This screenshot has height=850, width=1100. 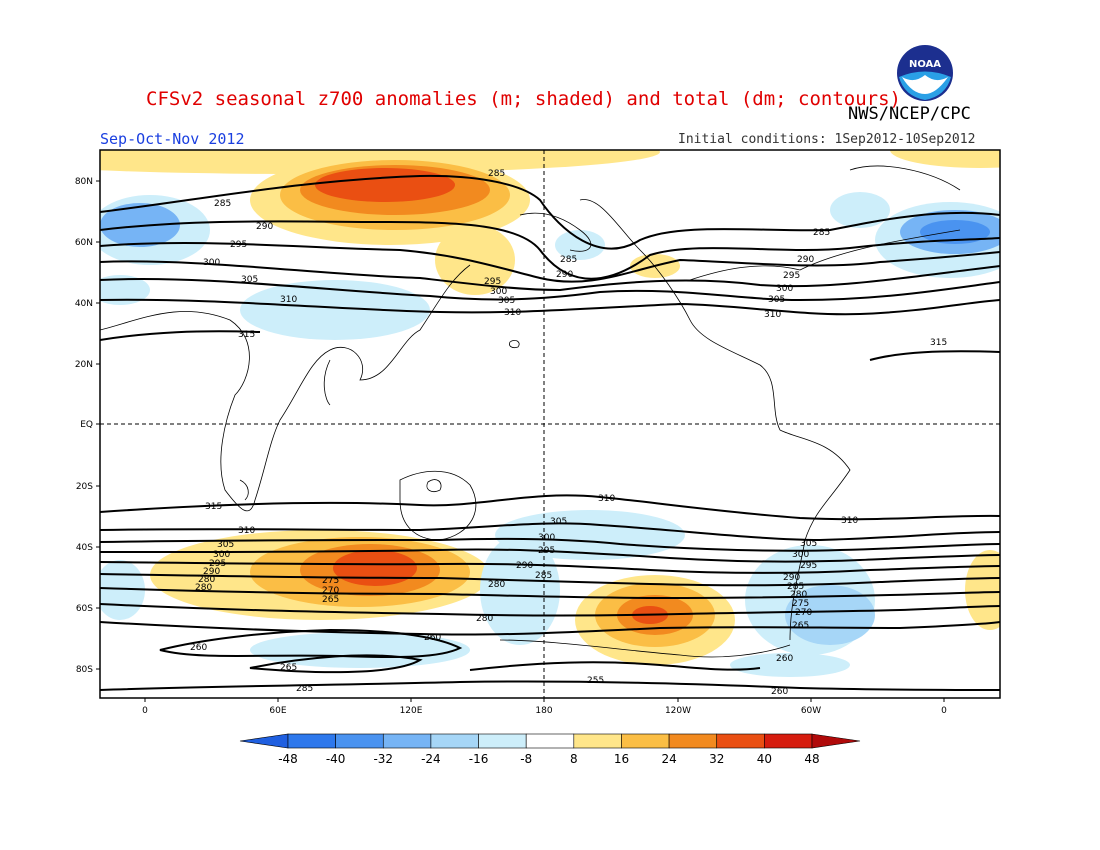 I want to click on latitude-axis: 80N 60N 40N 20N EQ 20S 40S 60S 80S, so click(x=87, y=426).